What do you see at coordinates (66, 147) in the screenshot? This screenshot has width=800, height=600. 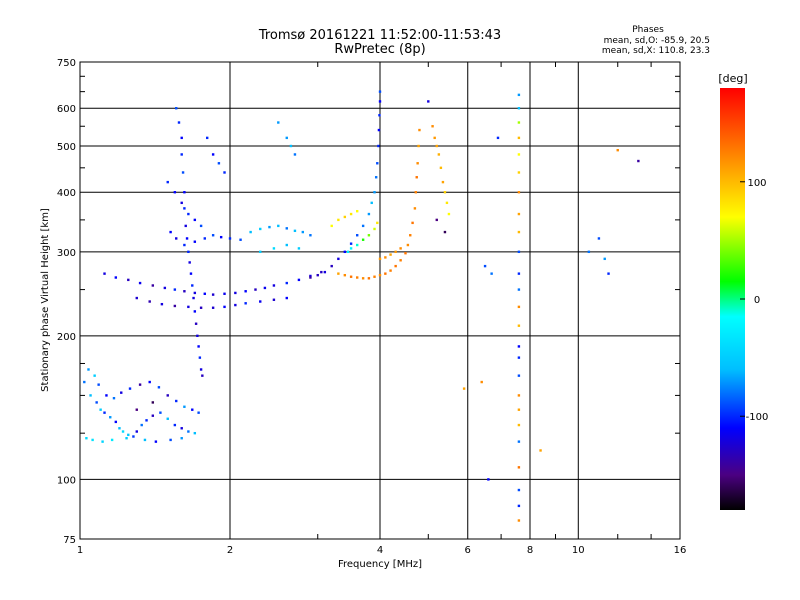 I see `y-tick-label: 500` at bounding box center [66, 147].